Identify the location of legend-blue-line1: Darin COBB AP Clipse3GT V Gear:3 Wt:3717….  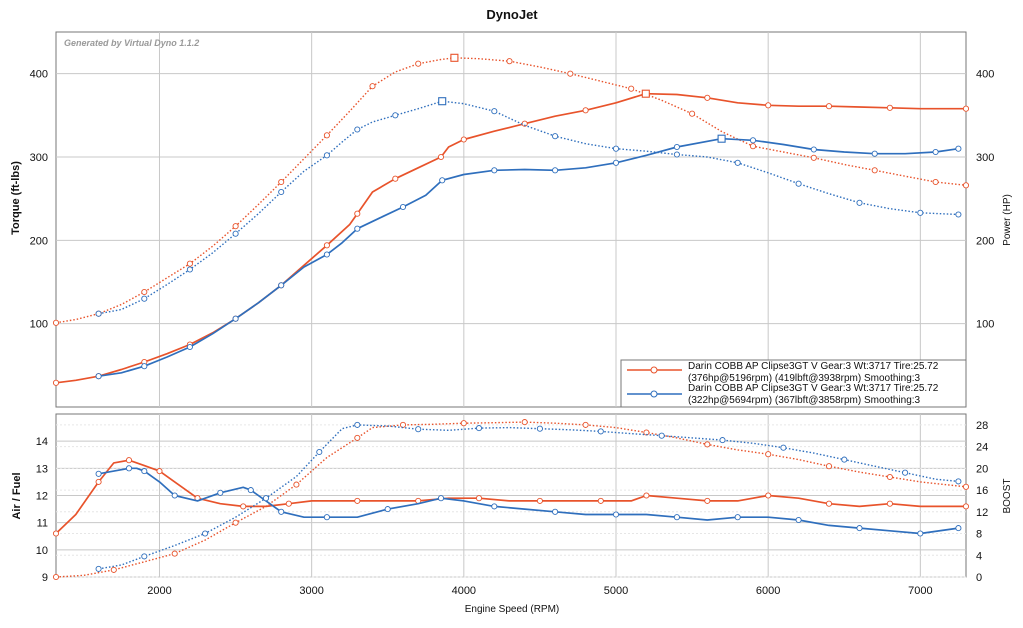
(813, 388).